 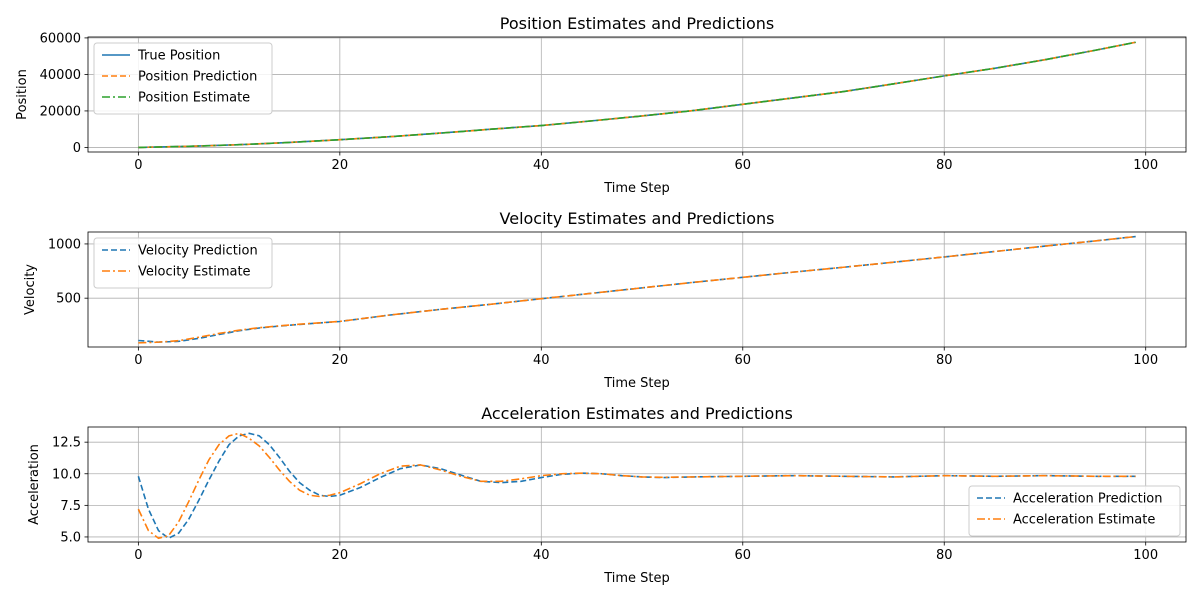 What do you see at coordinates (637, 23) in the screenshot?
I see `subplot-title: Position Estimates and Predictions` at bounding box center [637, 23].